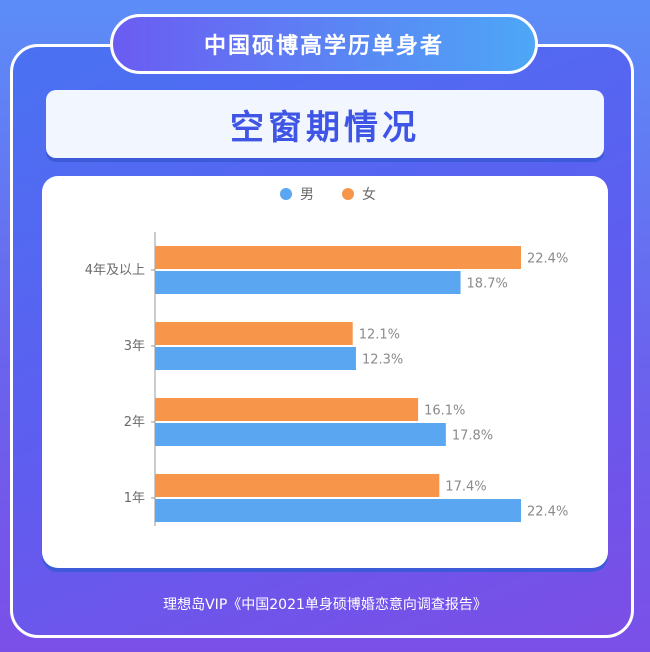  Describe the element at coordinates (382, 360) in the screenshot. I see `data-label: 12.3%` at that location.